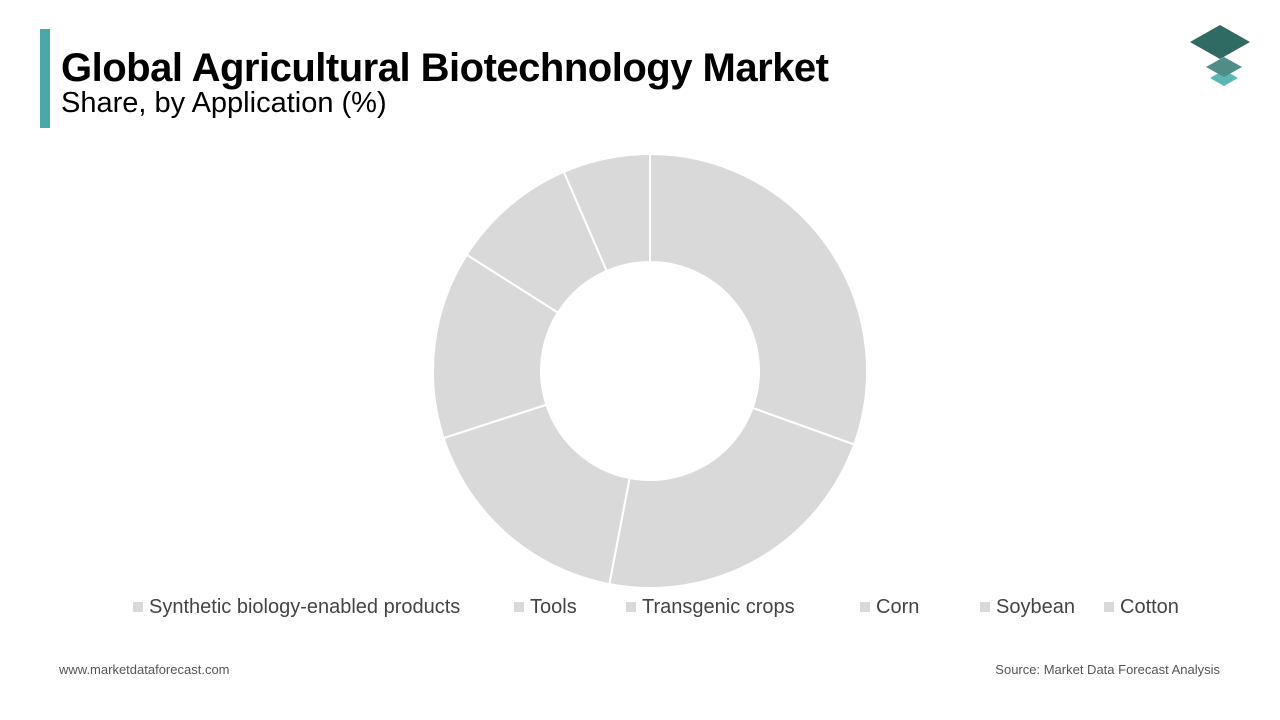  What do you see at coordinates (1220, 55) in the screenshot?
I see `stacked-layers-icon` at bounding box center [1220, 55].